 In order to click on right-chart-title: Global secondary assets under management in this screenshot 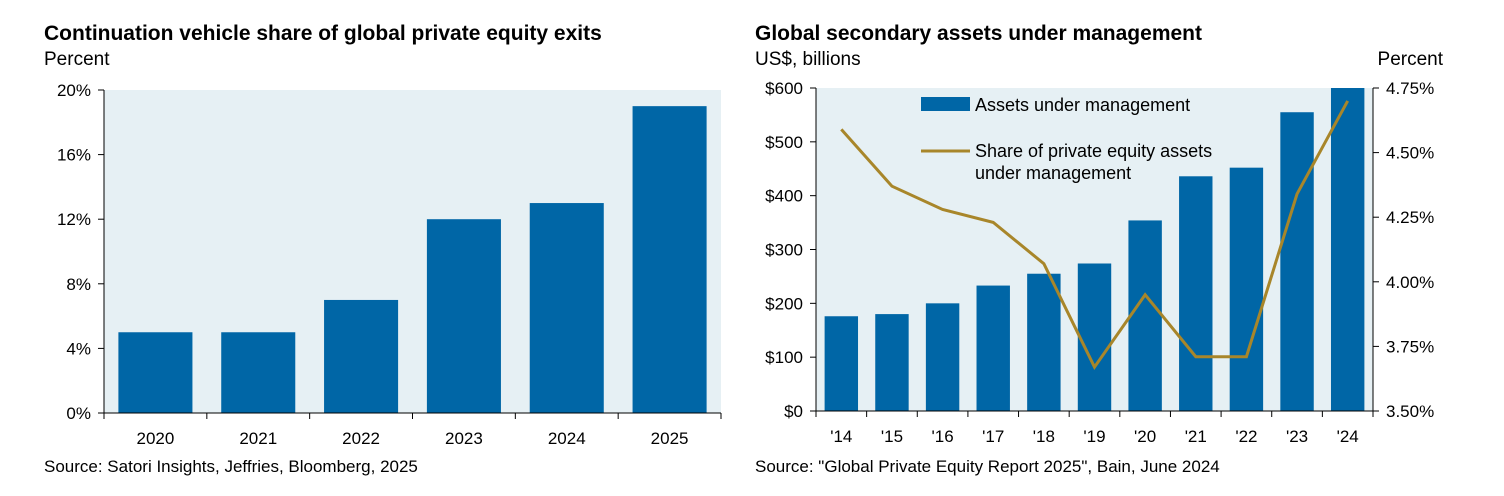, I will do `click(978, 33)`.